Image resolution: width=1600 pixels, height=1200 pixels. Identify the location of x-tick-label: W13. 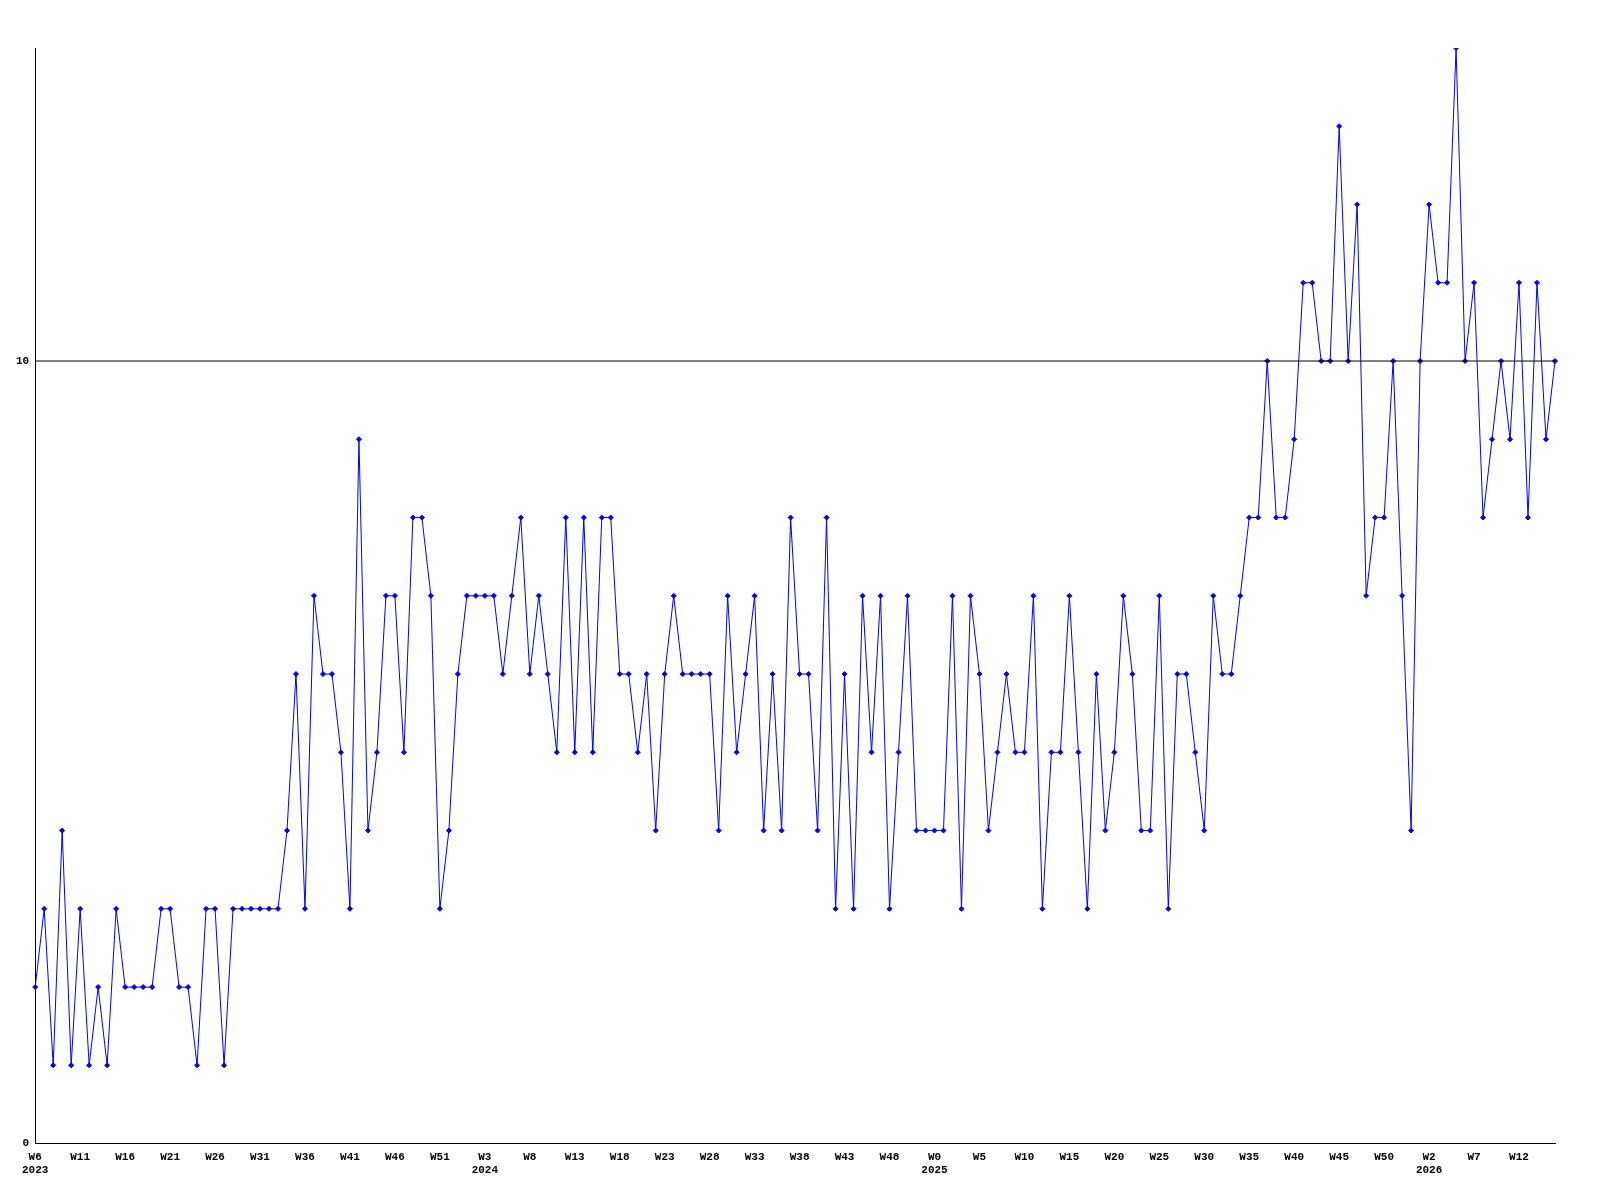
(575, 1156).